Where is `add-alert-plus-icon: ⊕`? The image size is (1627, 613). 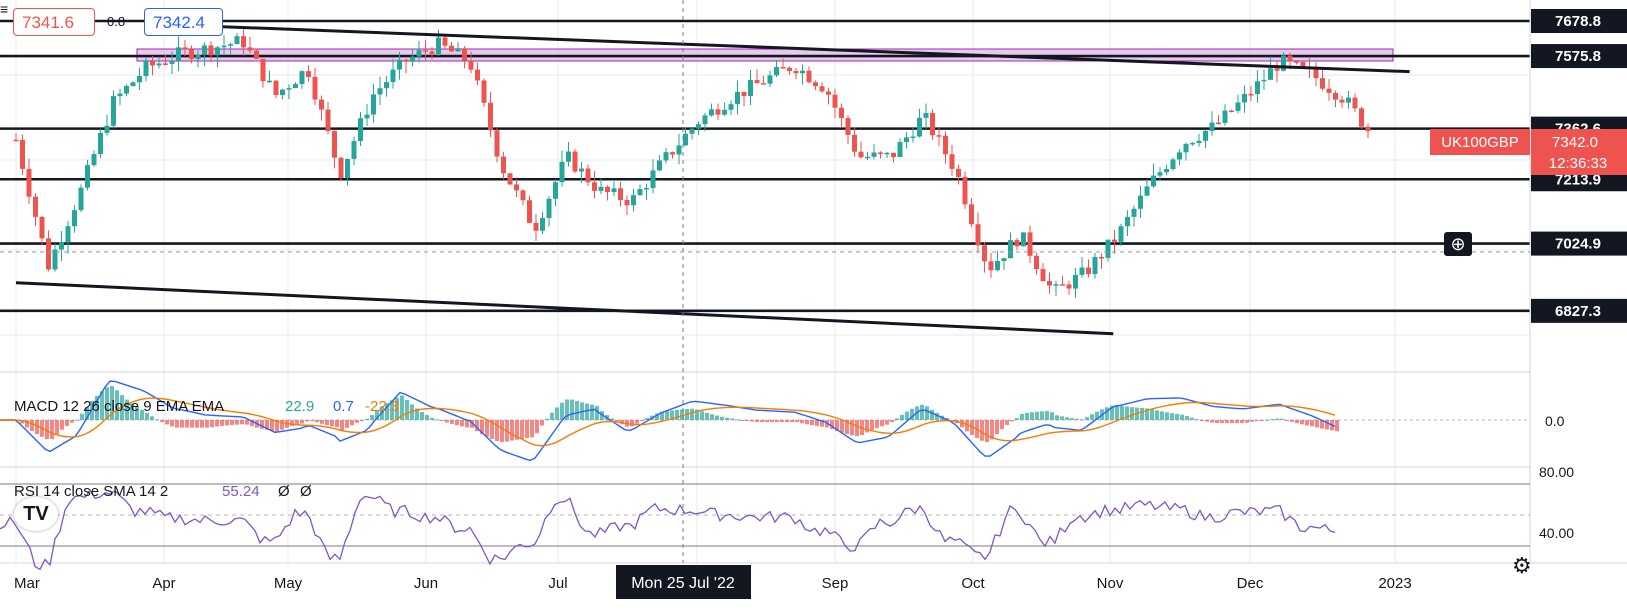 add-alert-plus-icon: ⊕ is located at coordinates (1458, 244).